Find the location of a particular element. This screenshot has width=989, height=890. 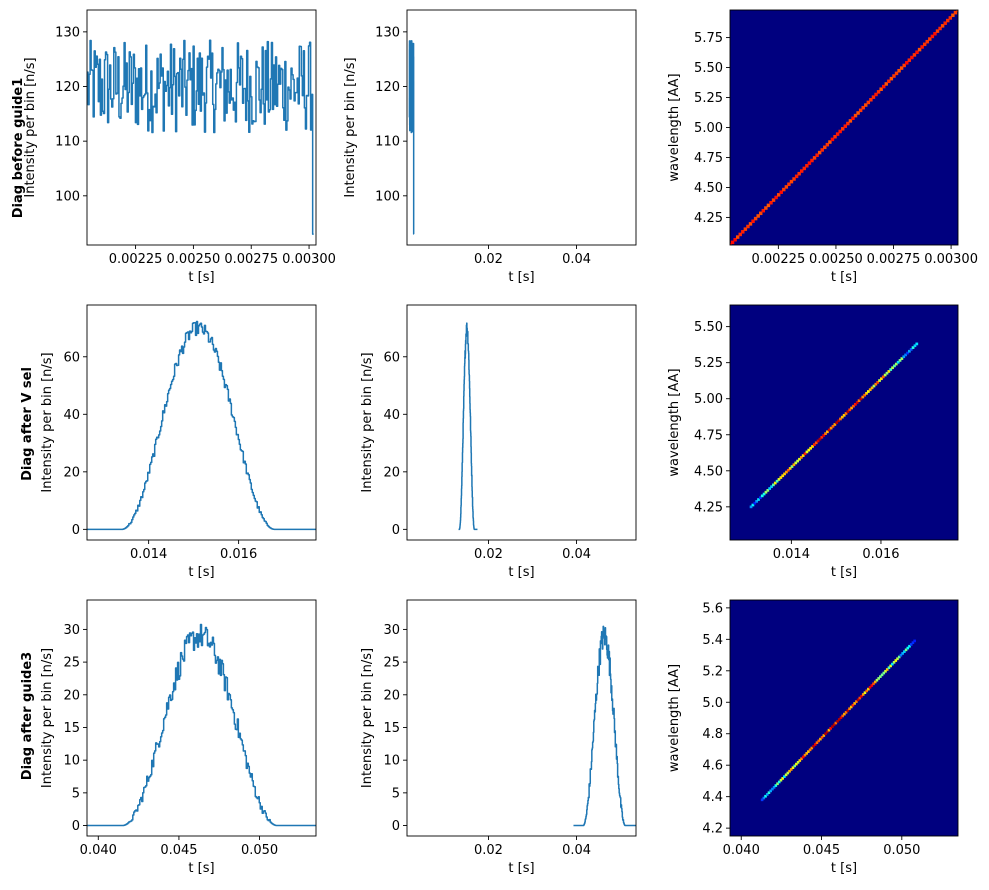

plot-frame is located at coordinates (521, 718).